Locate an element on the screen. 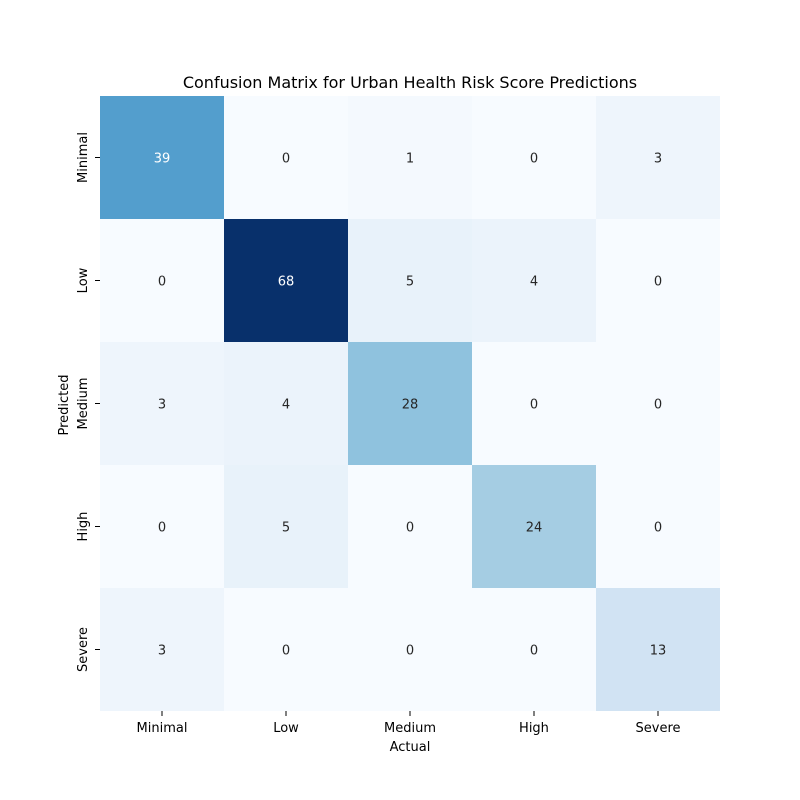  y-tick-label: Minimal is located at coordinates (83, 157).